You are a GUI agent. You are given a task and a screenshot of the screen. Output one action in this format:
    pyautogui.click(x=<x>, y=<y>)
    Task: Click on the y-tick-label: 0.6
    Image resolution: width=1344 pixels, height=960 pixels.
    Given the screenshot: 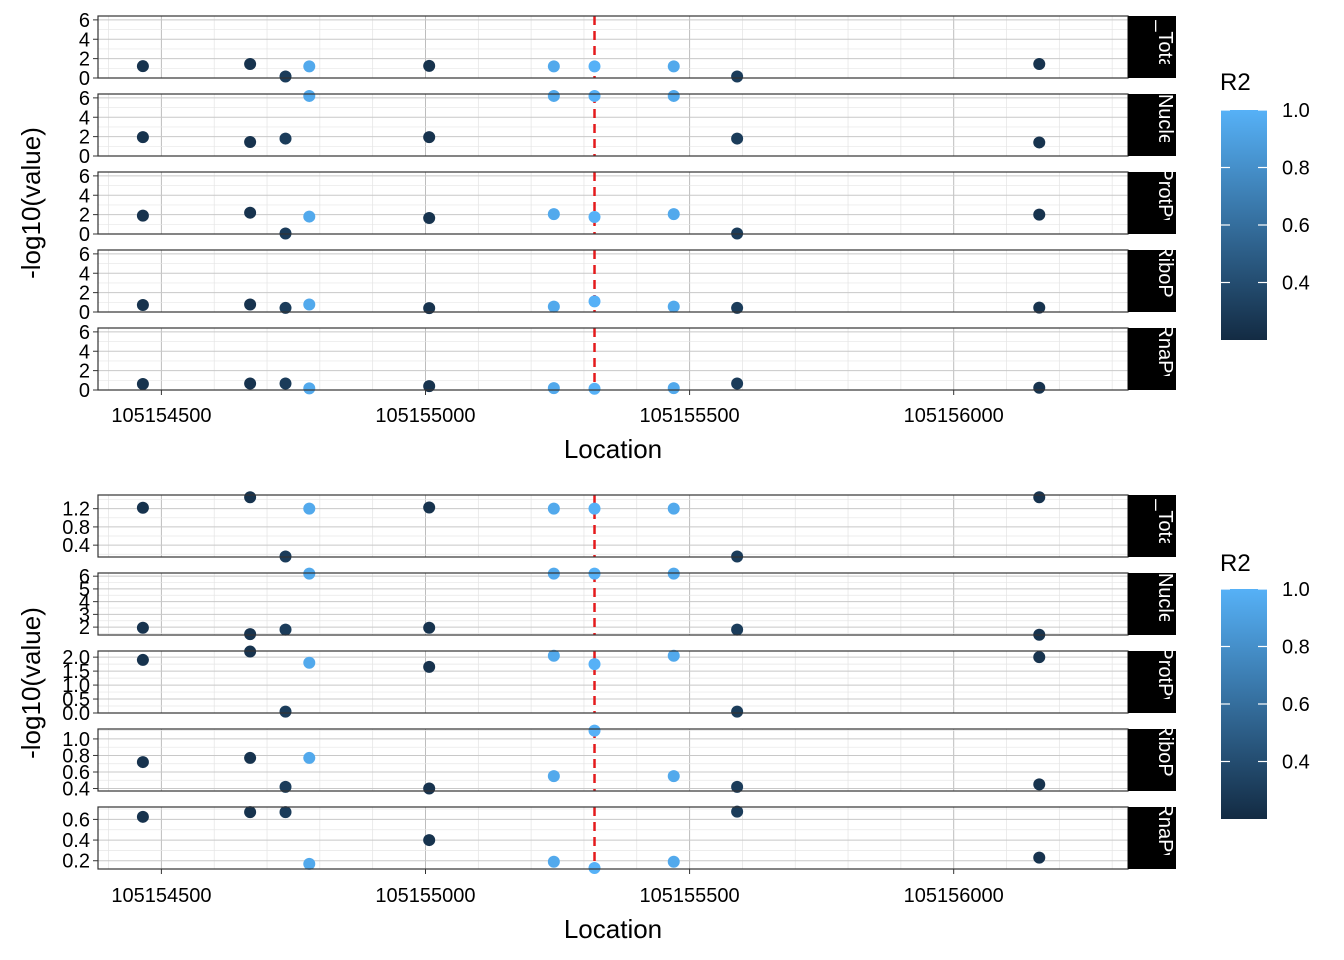 What is the action you would take?
    pyautogui.click(x=76, y=773)
    